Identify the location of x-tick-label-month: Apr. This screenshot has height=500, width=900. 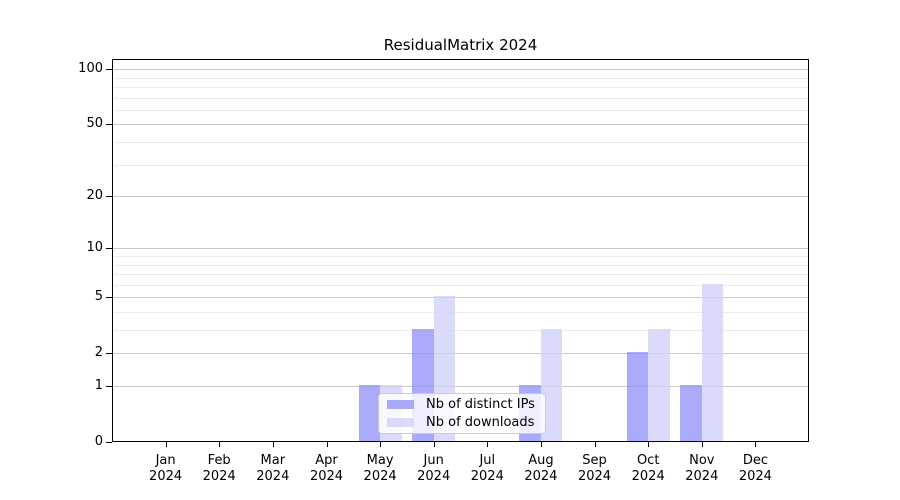
(326, 460).